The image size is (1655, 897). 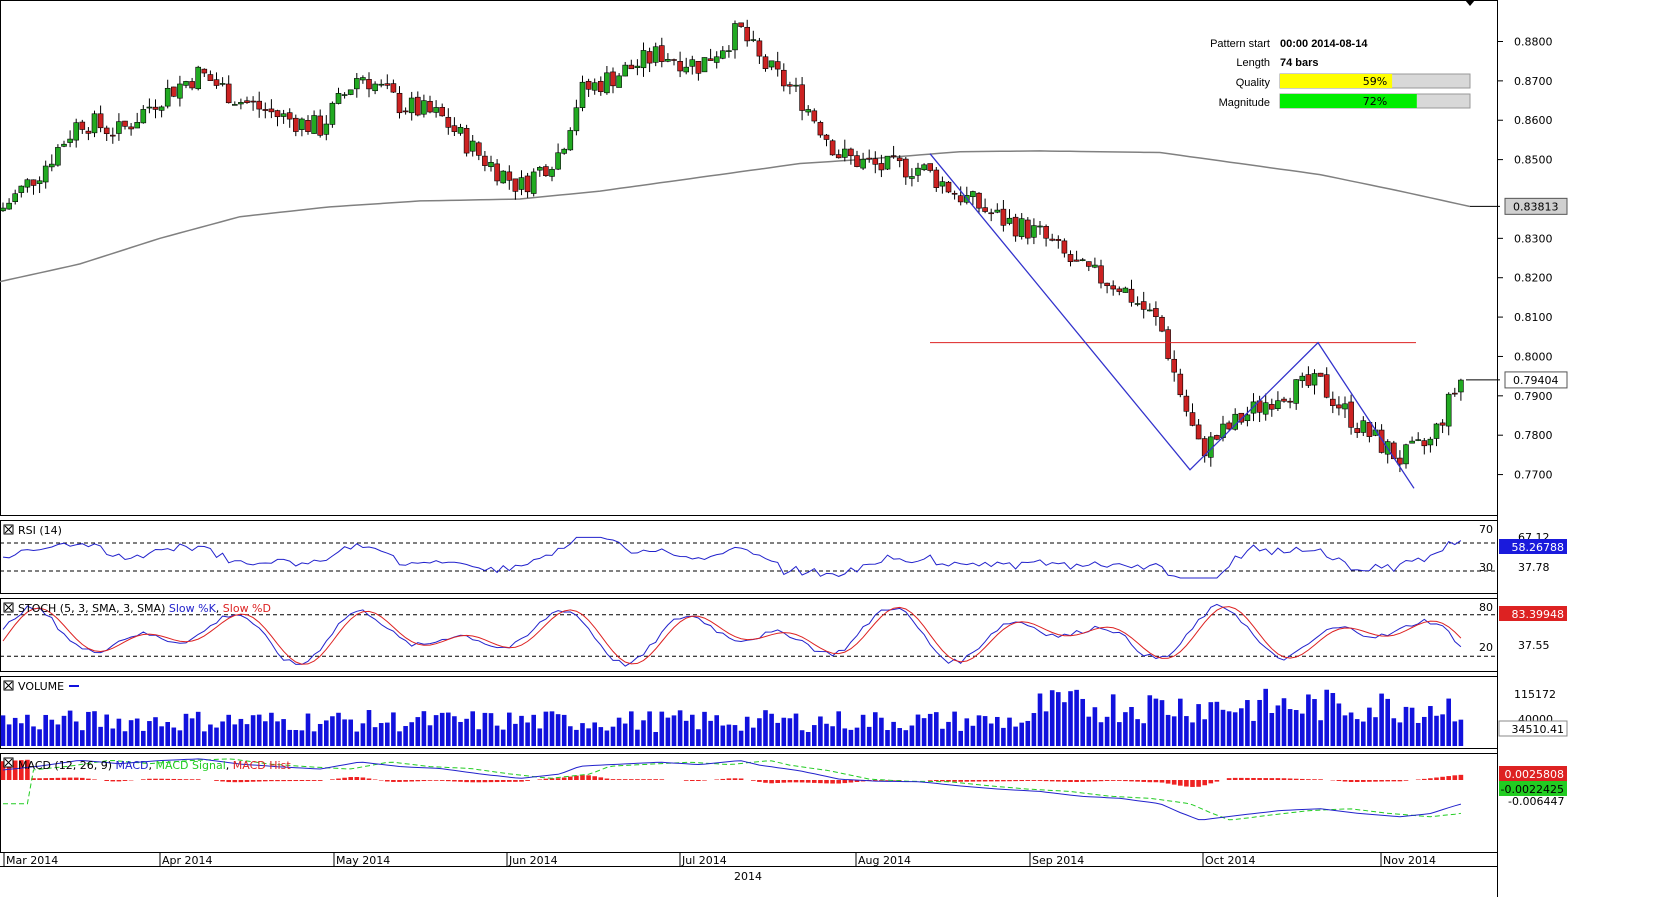 What do you see at coordinates (1299, 63) in the screenshot?
I see `length-value: 74 bars` at bounding box center [1299, 63].